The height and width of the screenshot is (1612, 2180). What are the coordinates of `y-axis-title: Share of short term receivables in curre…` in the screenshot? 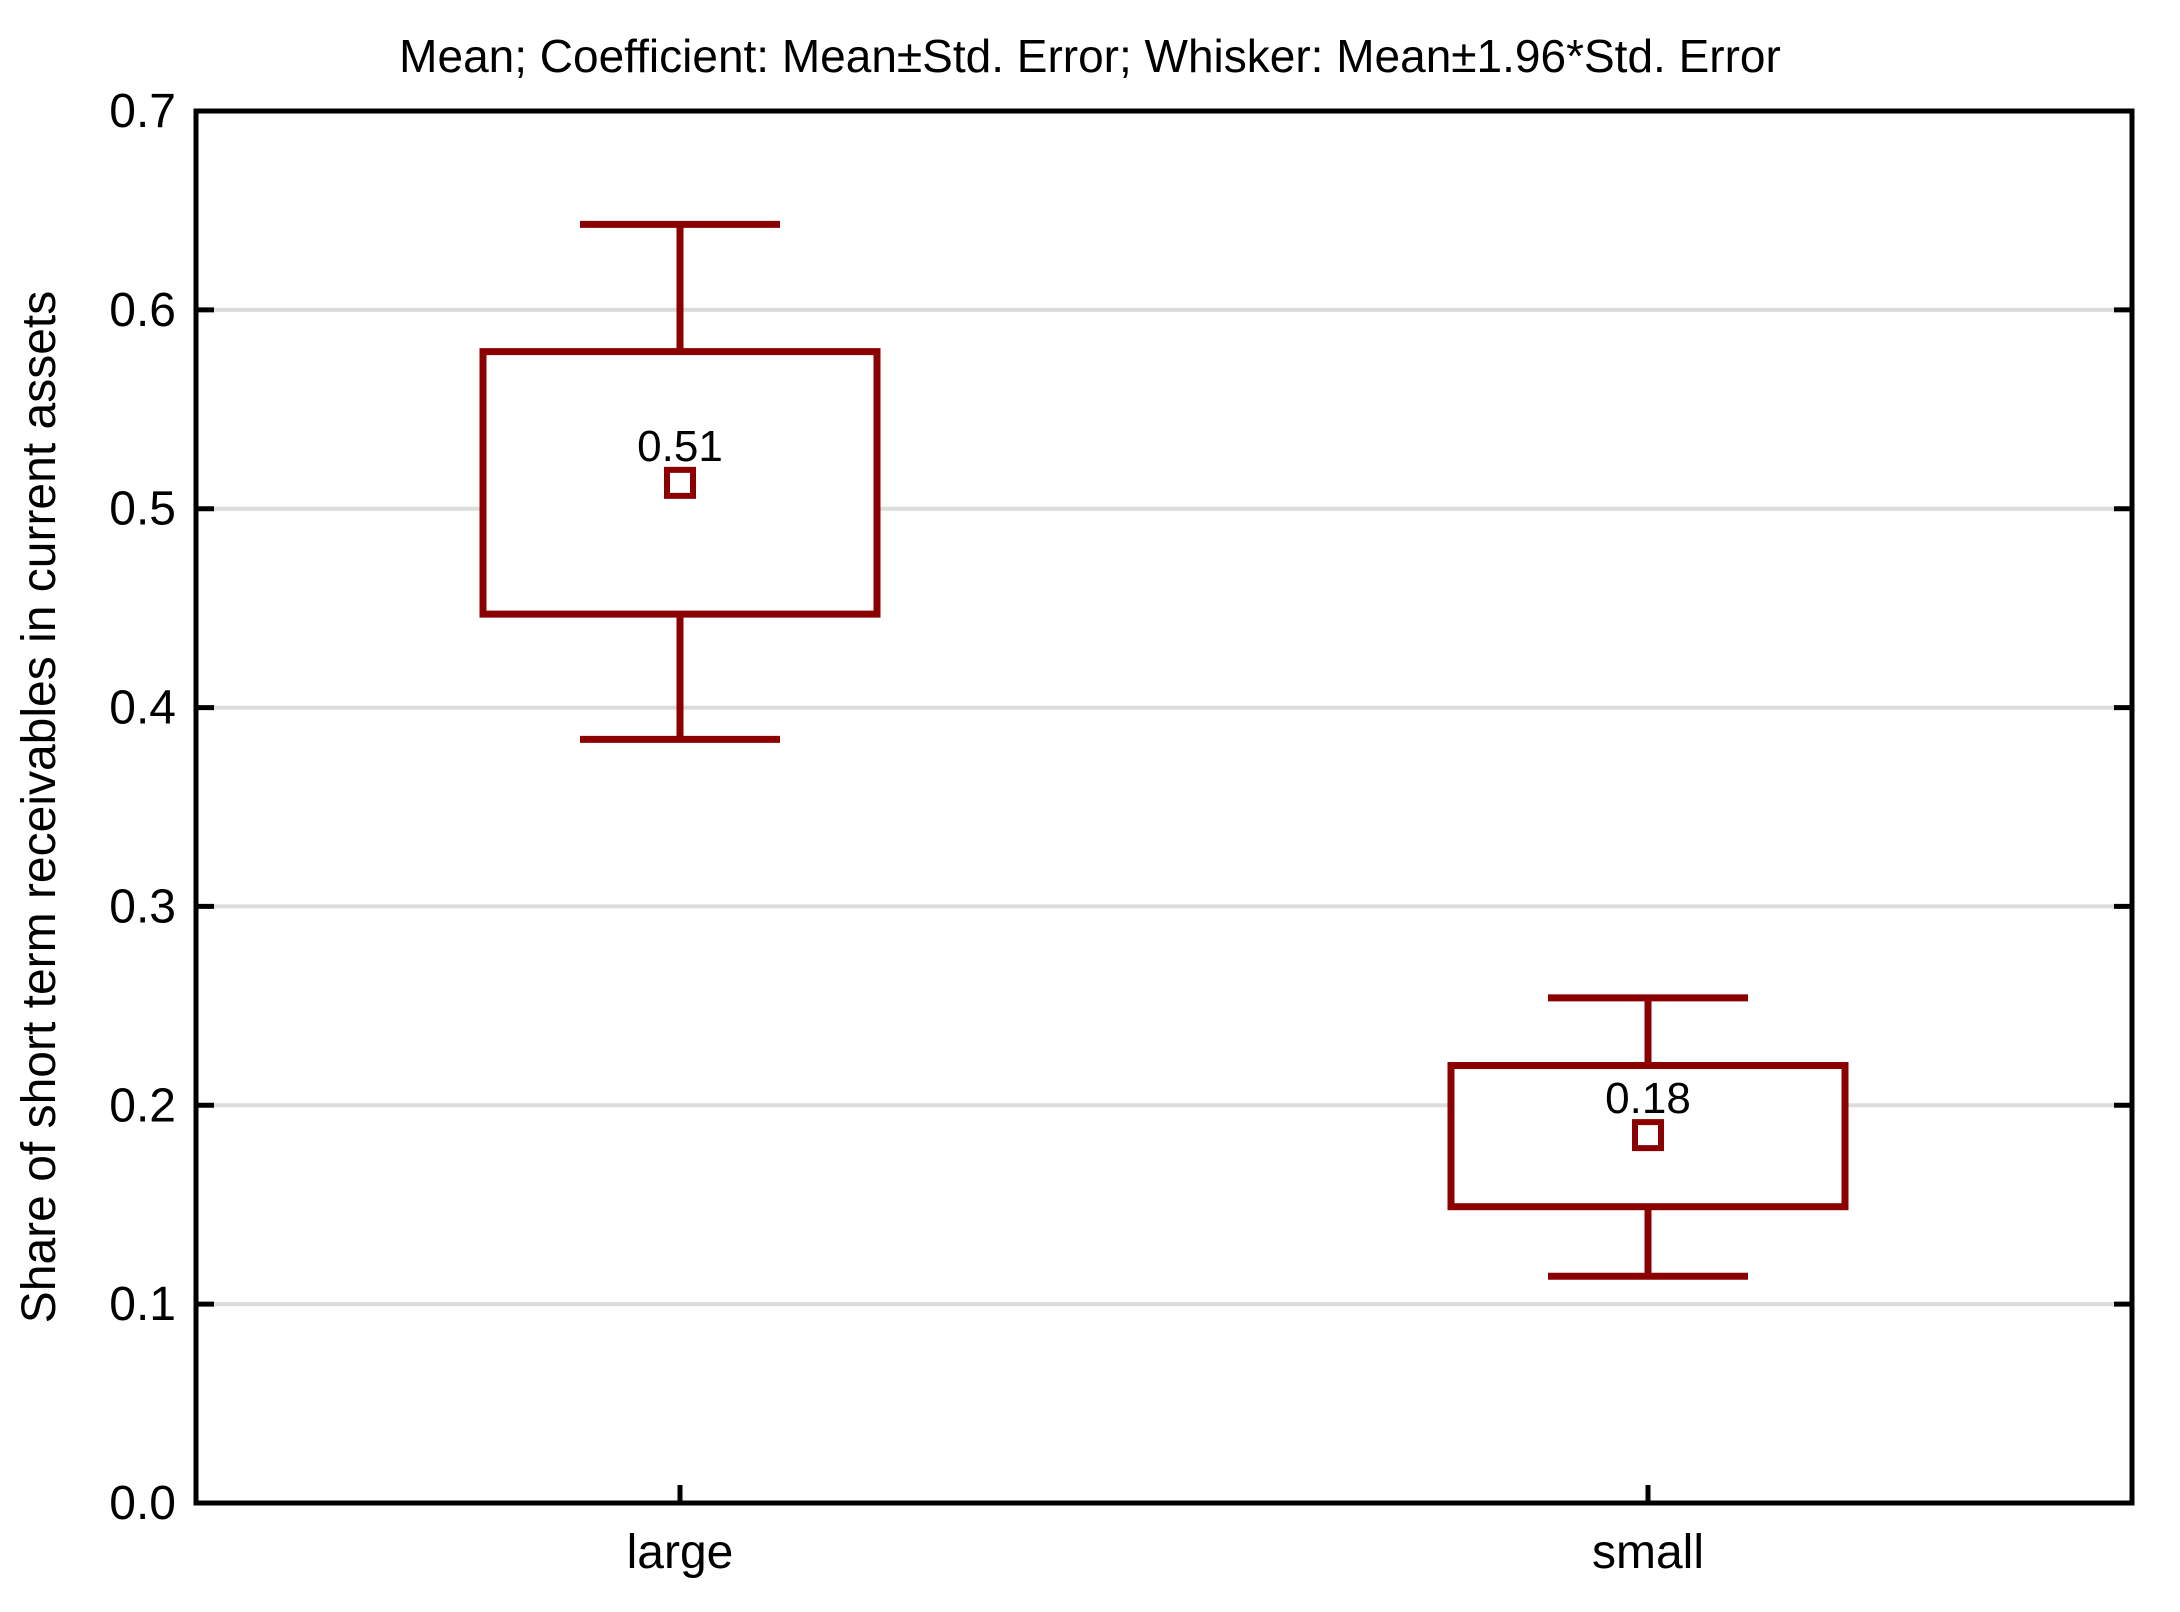 It's located at (39, 807).